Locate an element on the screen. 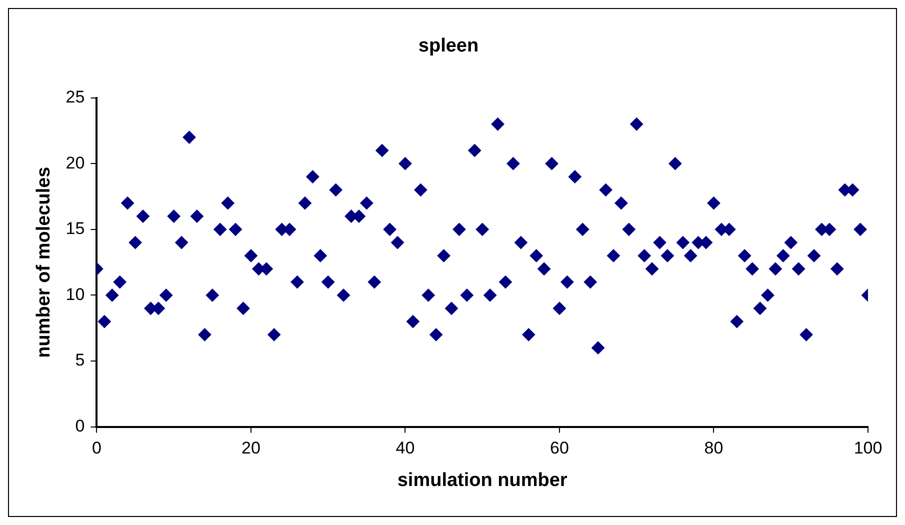  x-tick-label: 80 is located at coordinates (714, 448).